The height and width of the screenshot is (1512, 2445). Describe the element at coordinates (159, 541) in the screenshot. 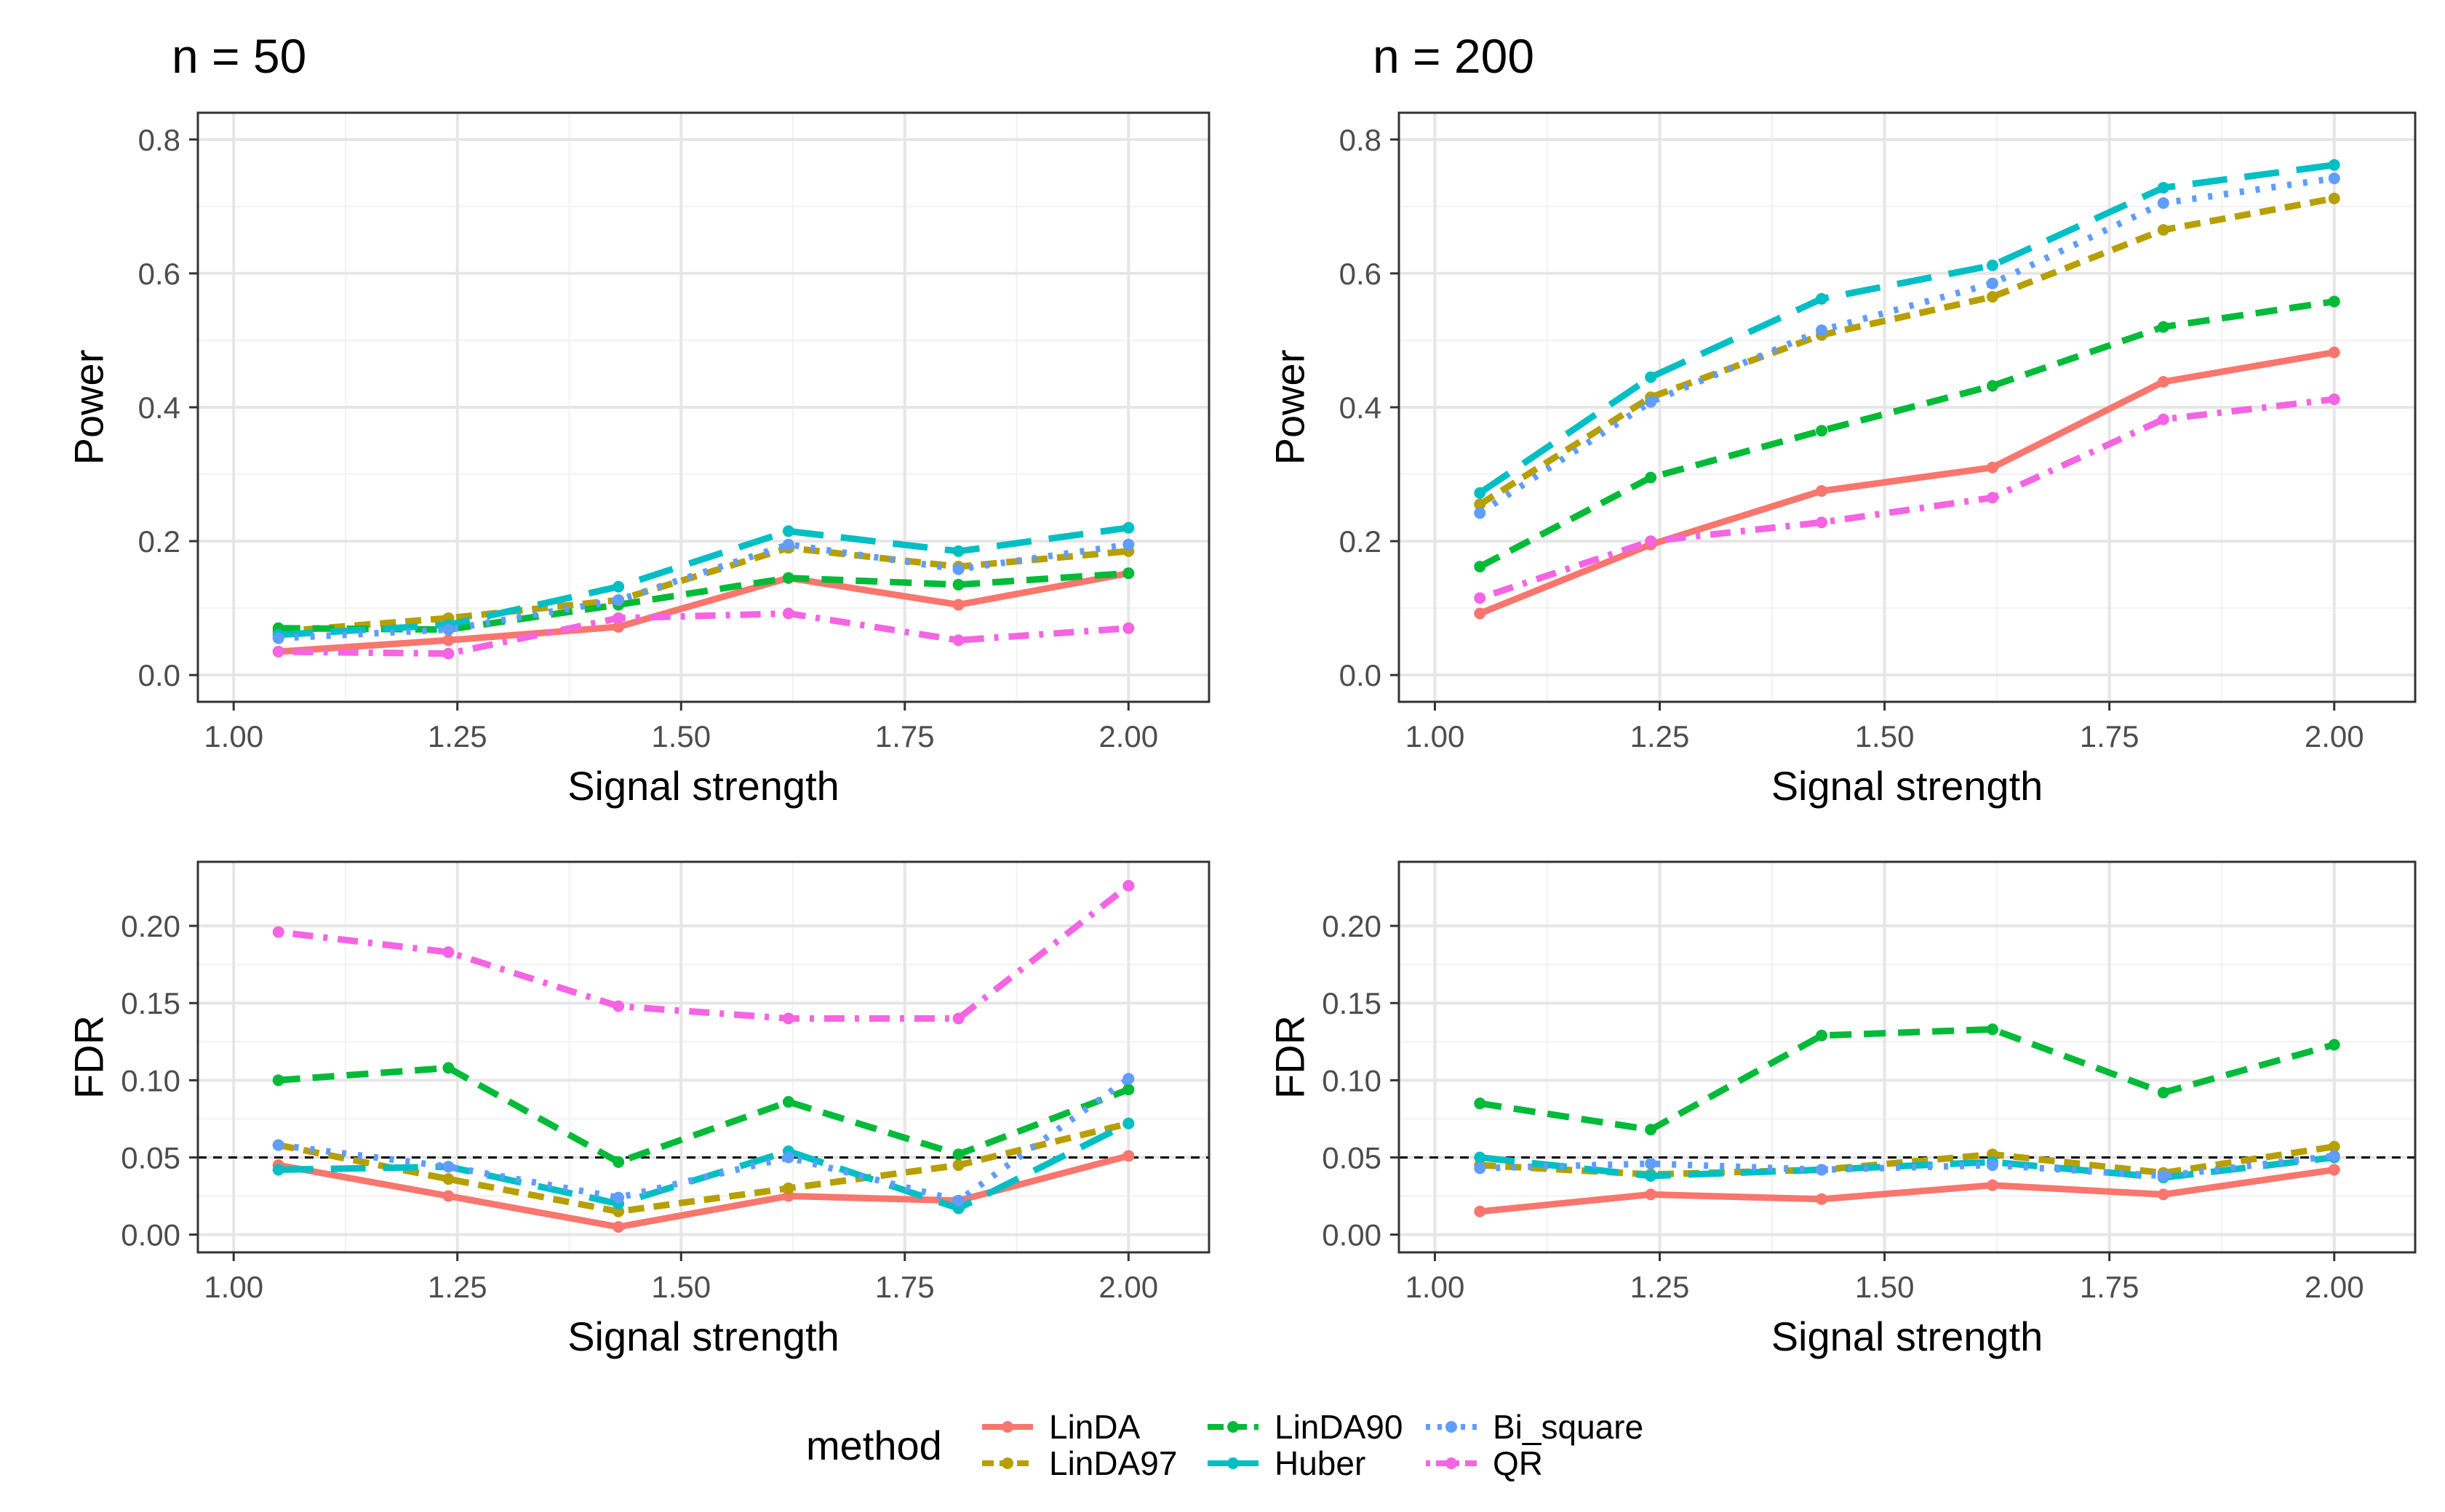

I see `y-tick-label: 0.2` at that location.